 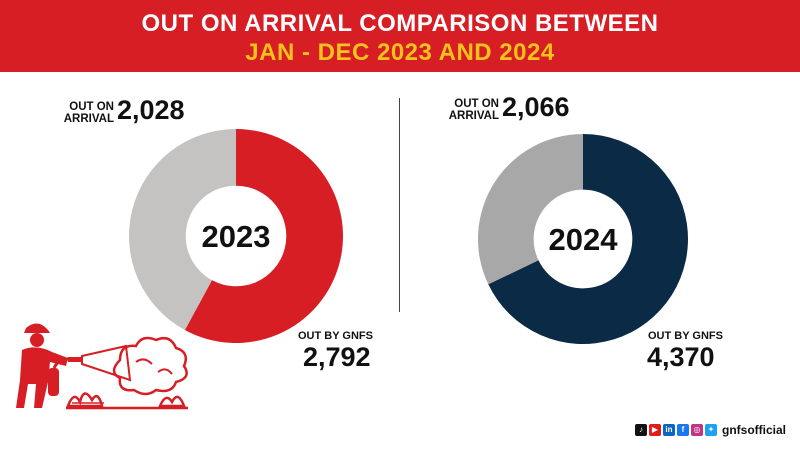 I want to click on donut-center-year-label: 2023, so click(x=236, y=236).